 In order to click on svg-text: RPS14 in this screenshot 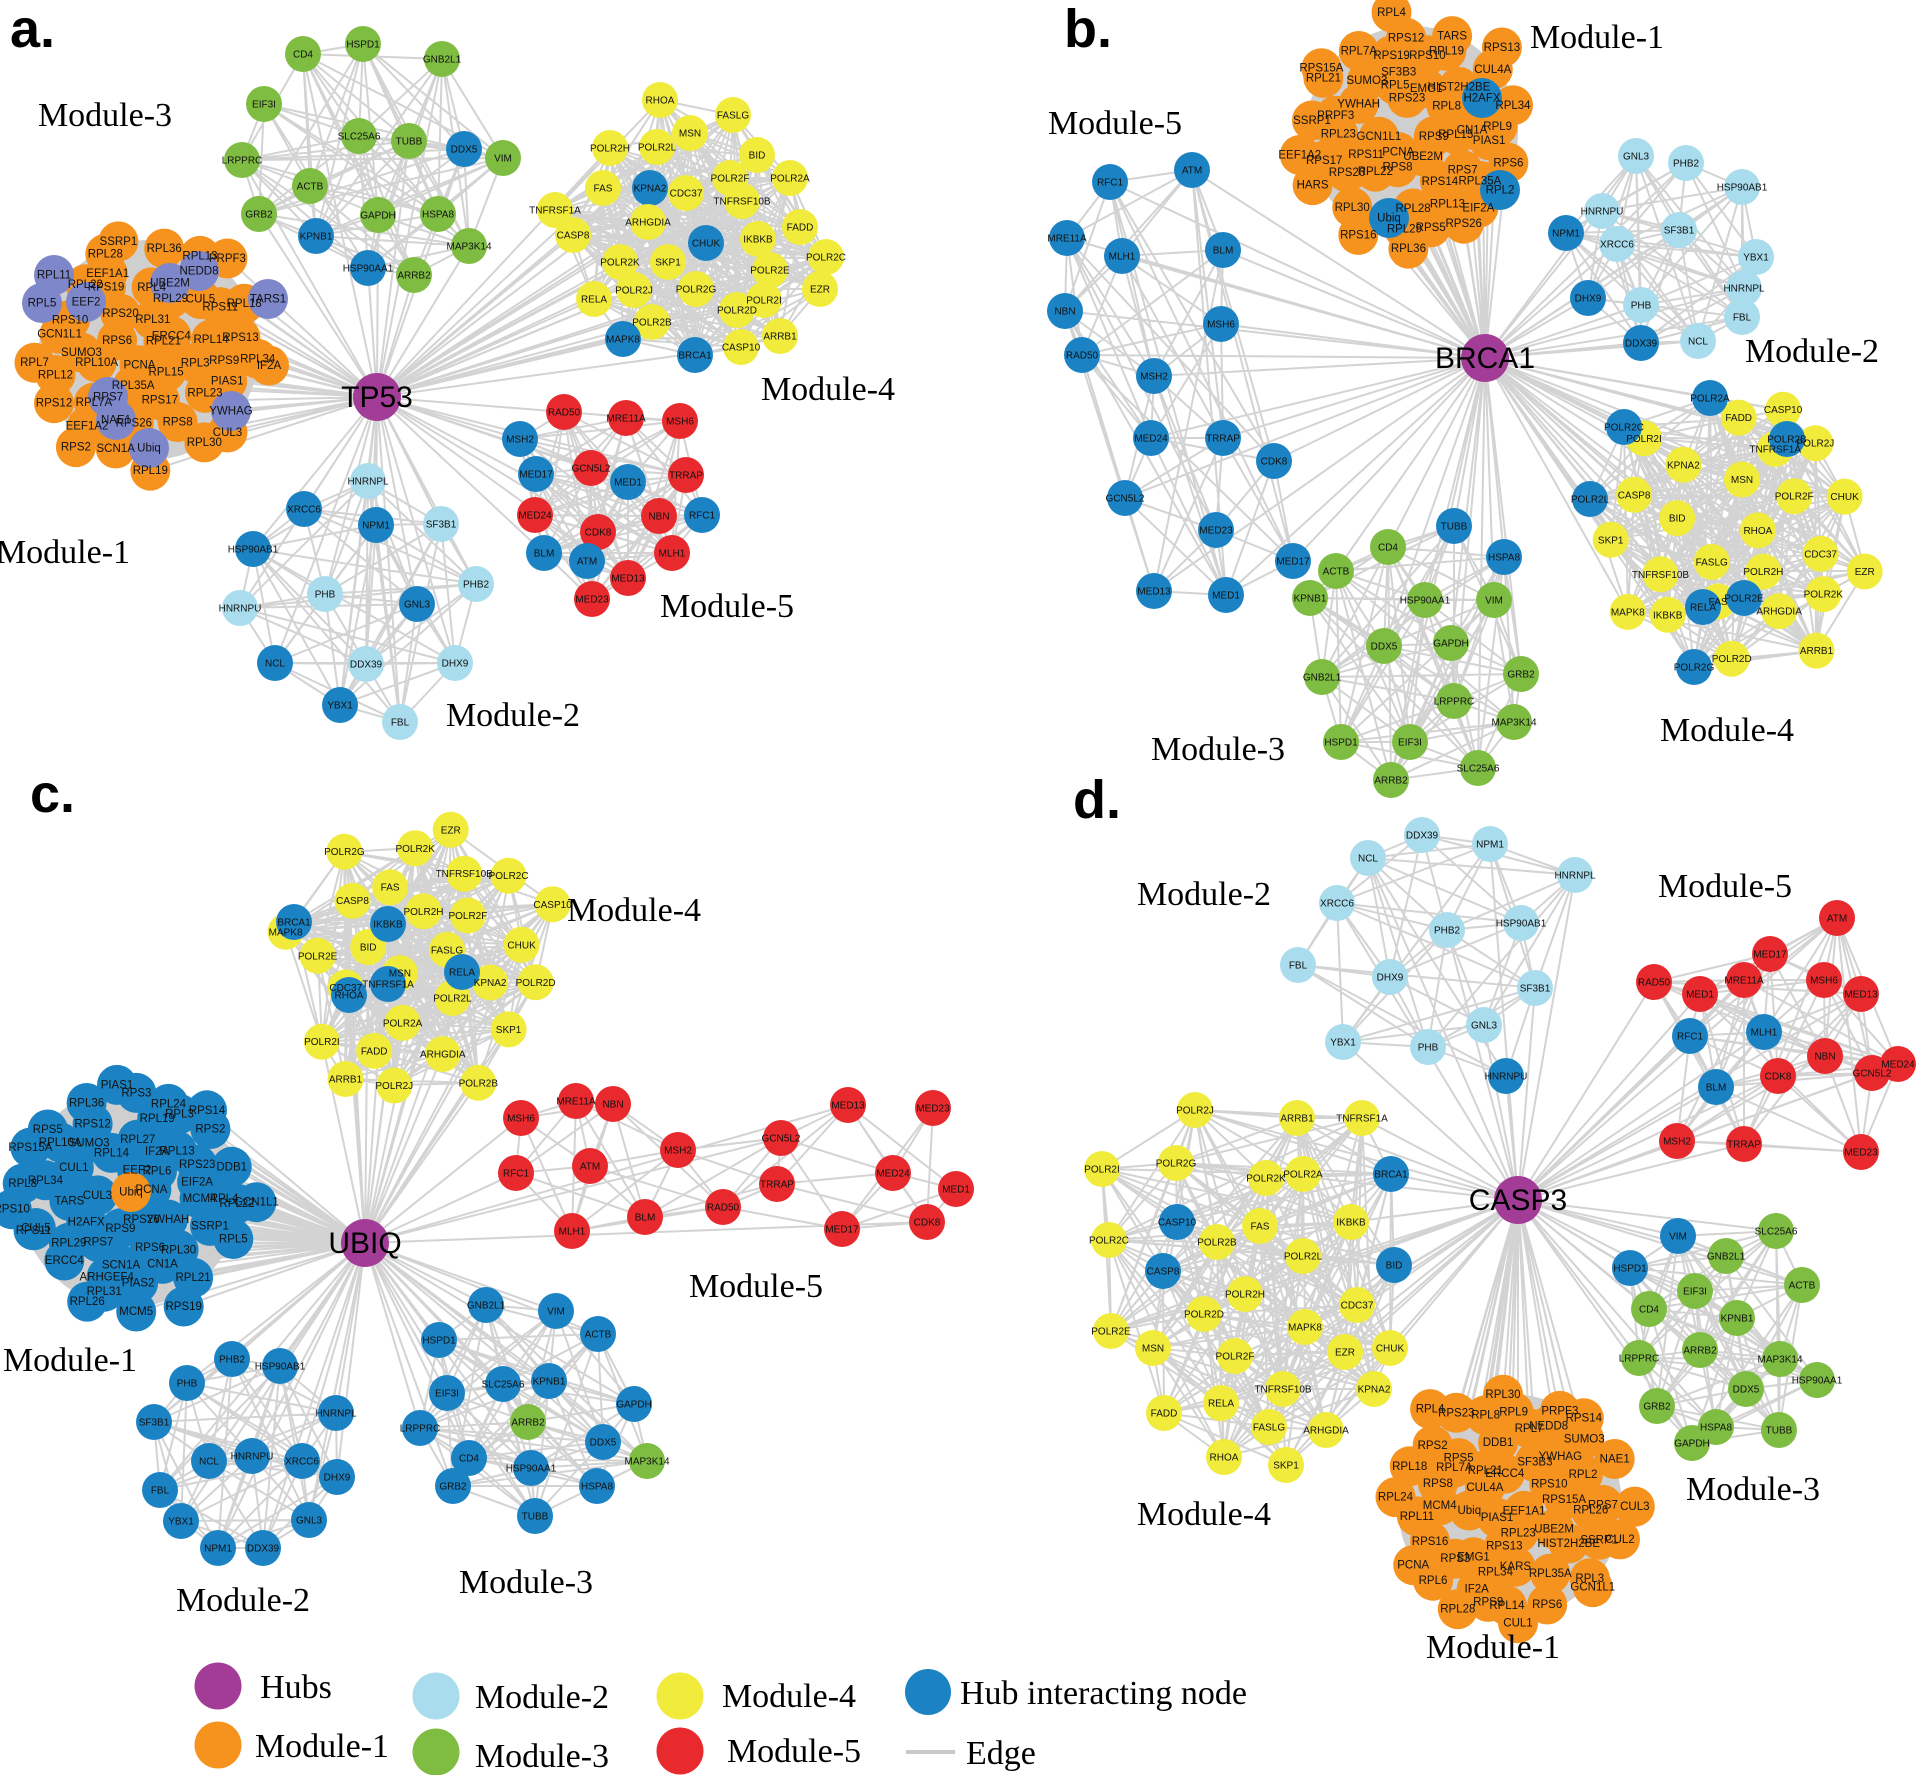, I will do `click(207, 1111)`.